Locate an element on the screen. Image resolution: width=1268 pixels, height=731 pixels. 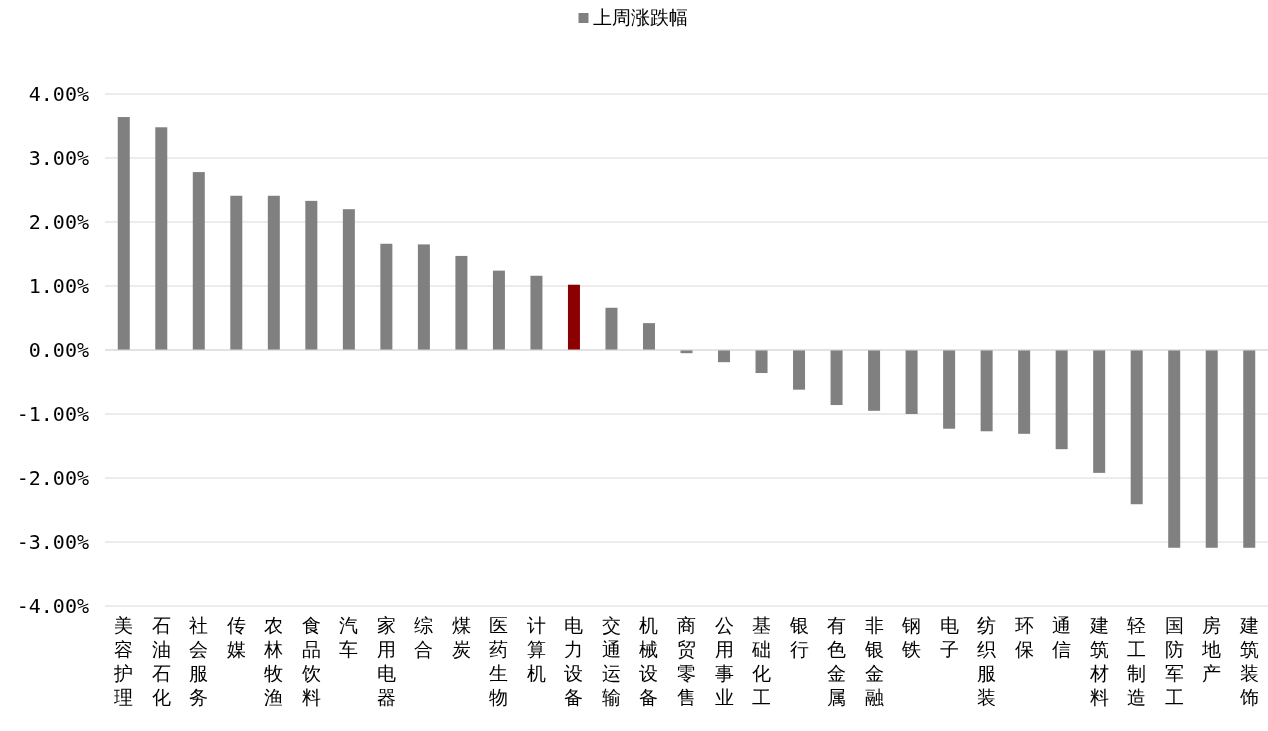
x-tick-label: 轻工制造 is located at coordinates (1137, 661).